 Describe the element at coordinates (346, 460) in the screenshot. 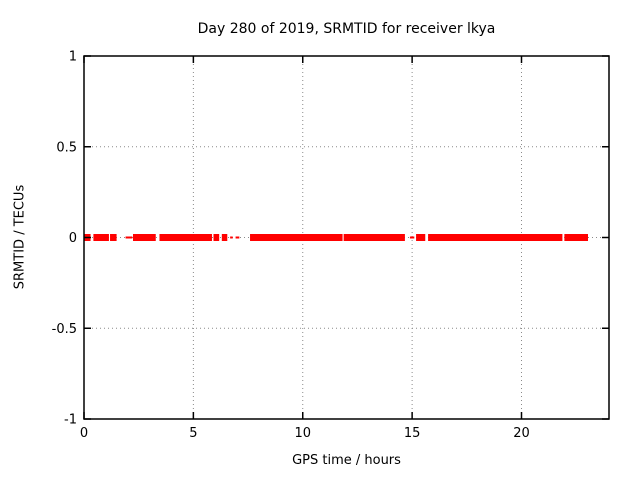

I see `x-axis-label: GPS time / hours` at that location.